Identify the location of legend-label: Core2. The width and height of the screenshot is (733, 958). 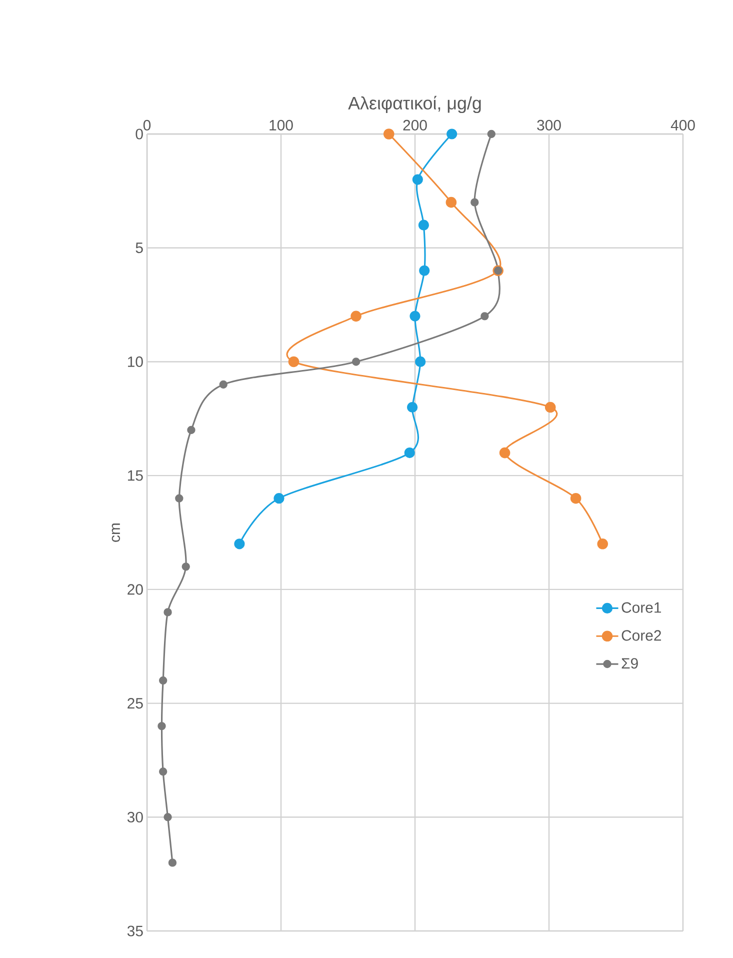
(641, 635).